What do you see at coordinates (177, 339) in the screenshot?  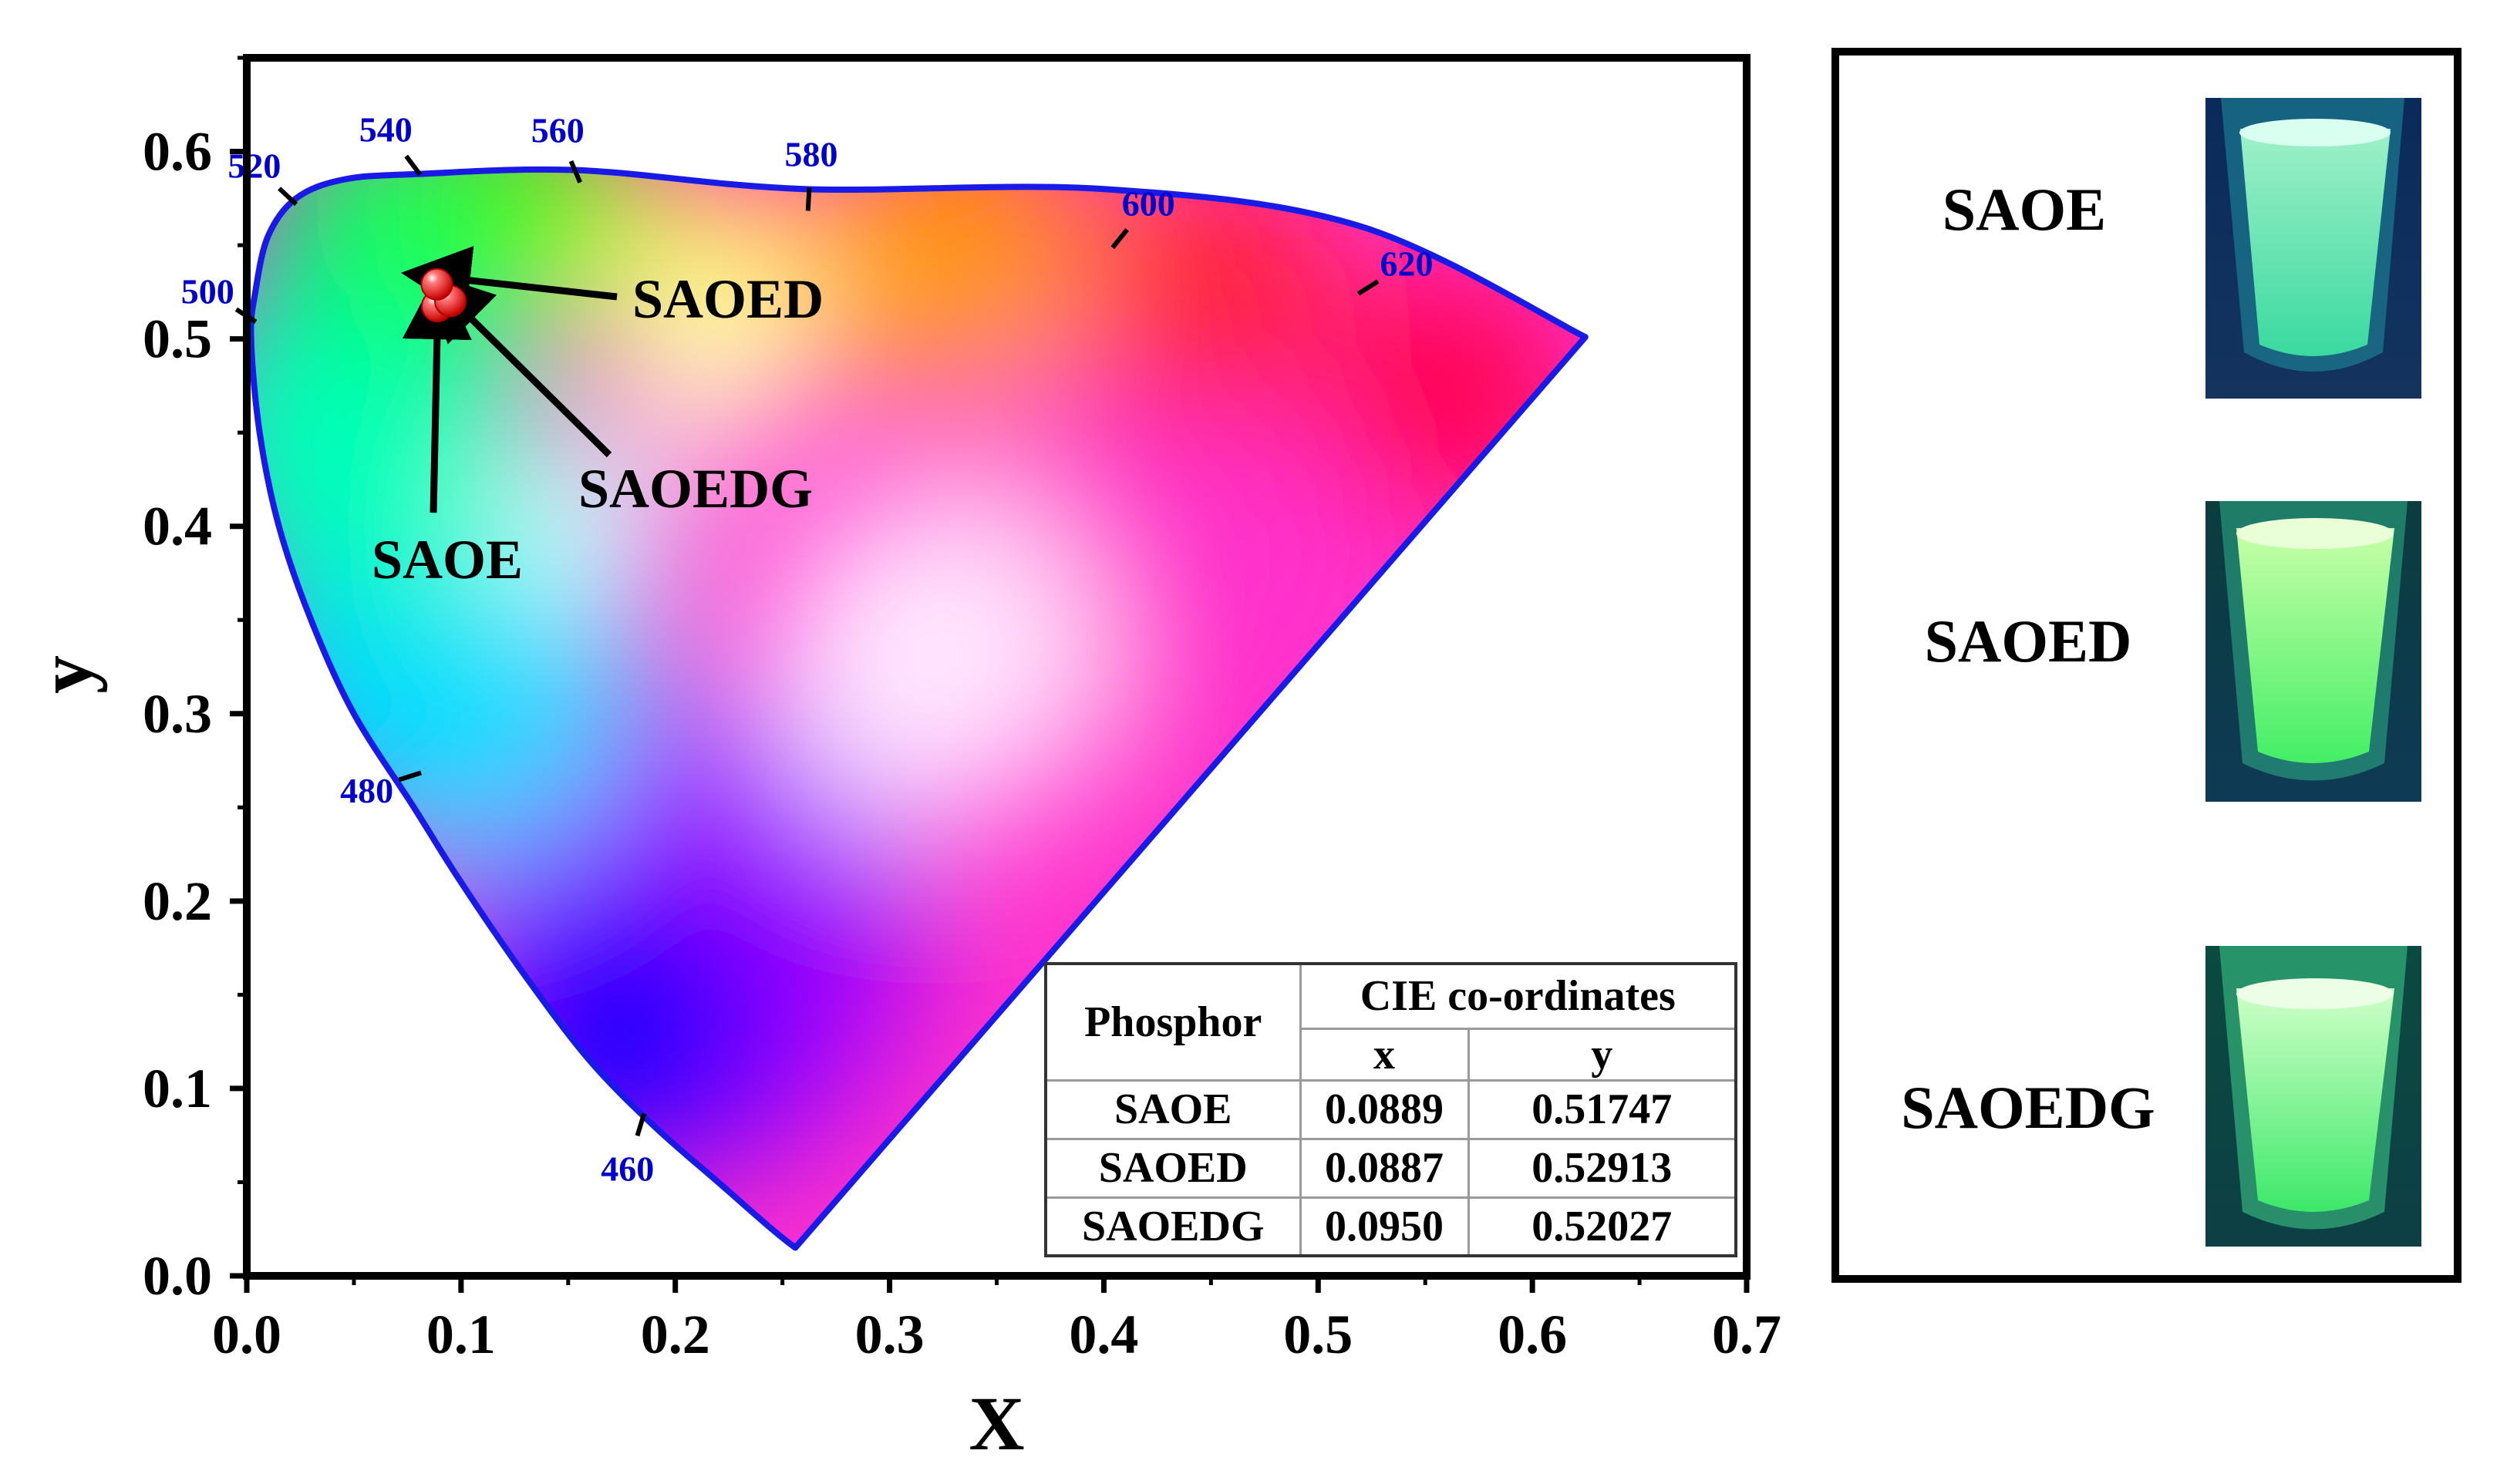 I see `y-tick-label: 0.5` at bounding box center [177, 339].